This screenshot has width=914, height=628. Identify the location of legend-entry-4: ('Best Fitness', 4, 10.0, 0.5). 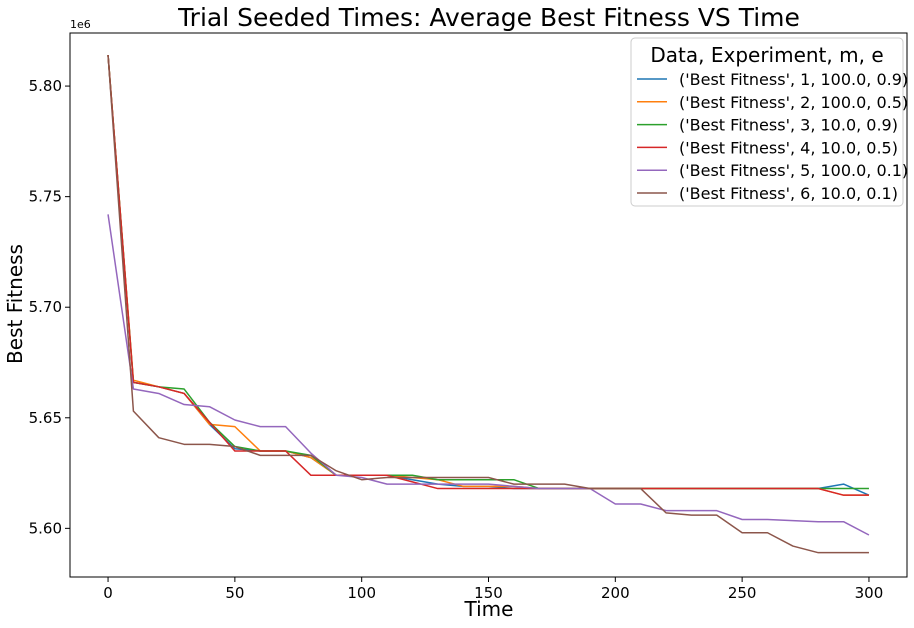
(788, 147).